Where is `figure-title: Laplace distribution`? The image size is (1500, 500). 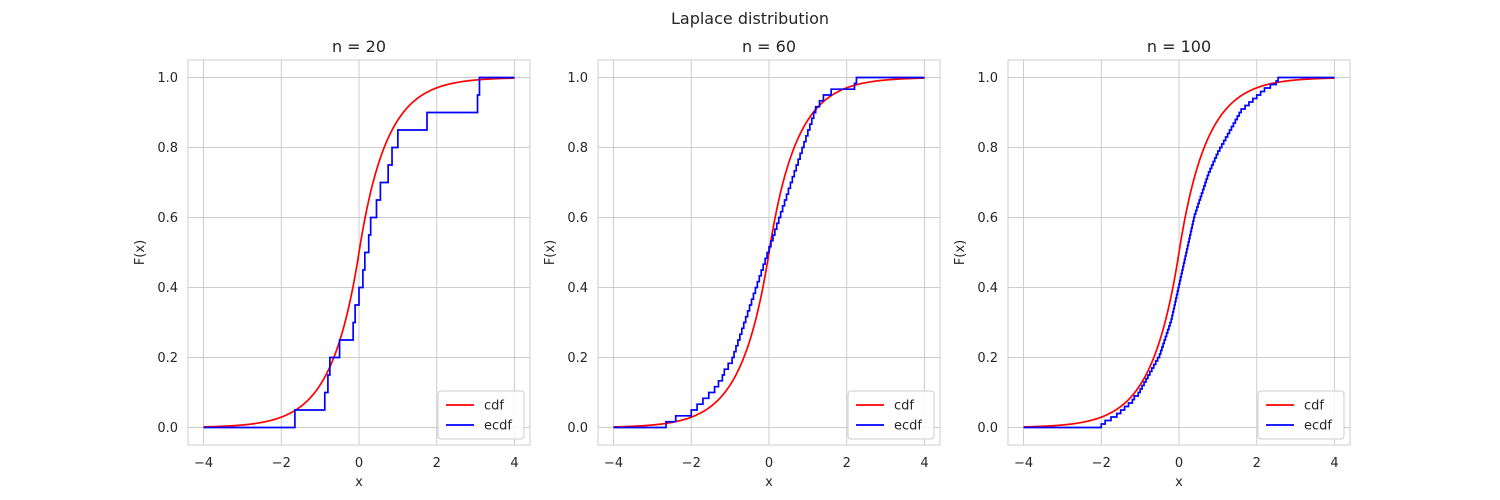
figure-title: Laplace distribution is located at coordinates (750, 18).